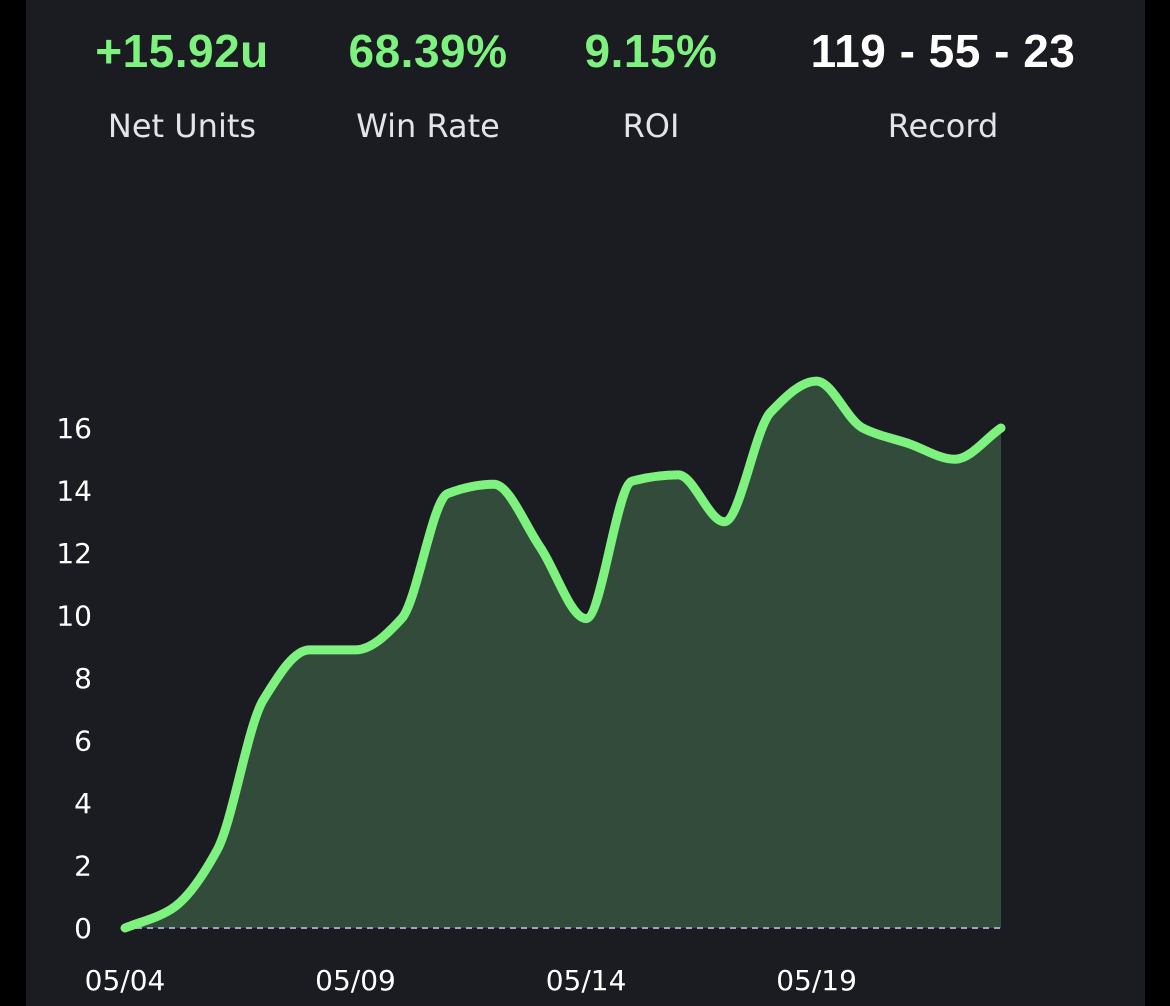 This screenshot has height=1006, width=1170. Describe the element at coordinates (943, 51) in the screenshot. I see `record-value: 119 - 55 - 23` at that location.